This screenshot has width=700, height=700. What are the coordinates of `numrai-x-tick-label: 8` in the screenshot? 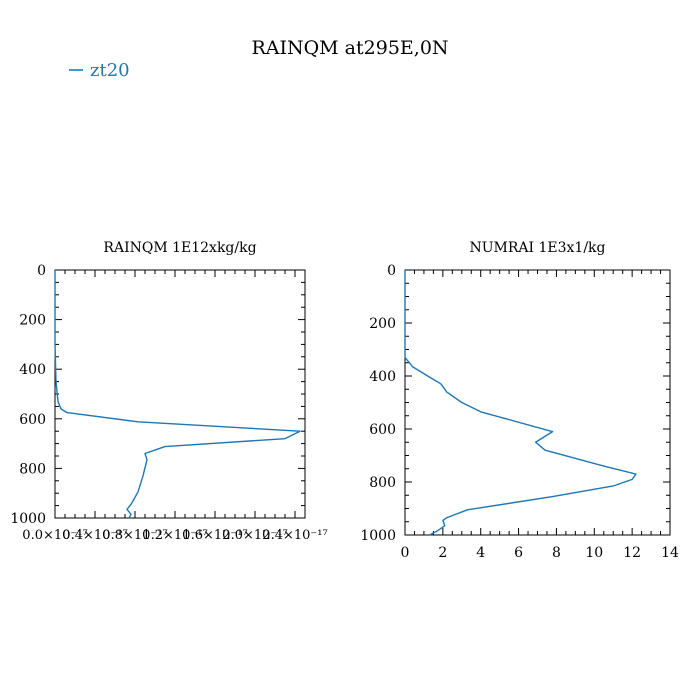 It's located at (556, 553).